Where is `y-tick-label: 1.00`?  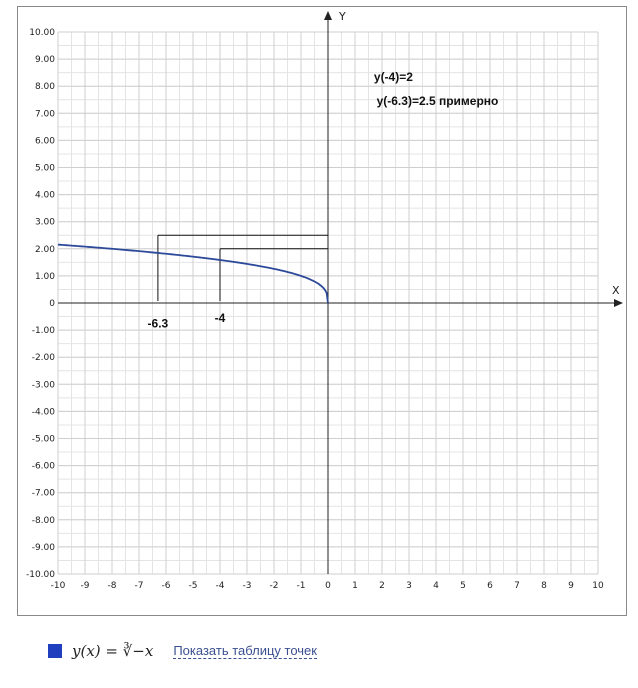
y-tick-label: 1.00 is located at coordinates (45, 277).